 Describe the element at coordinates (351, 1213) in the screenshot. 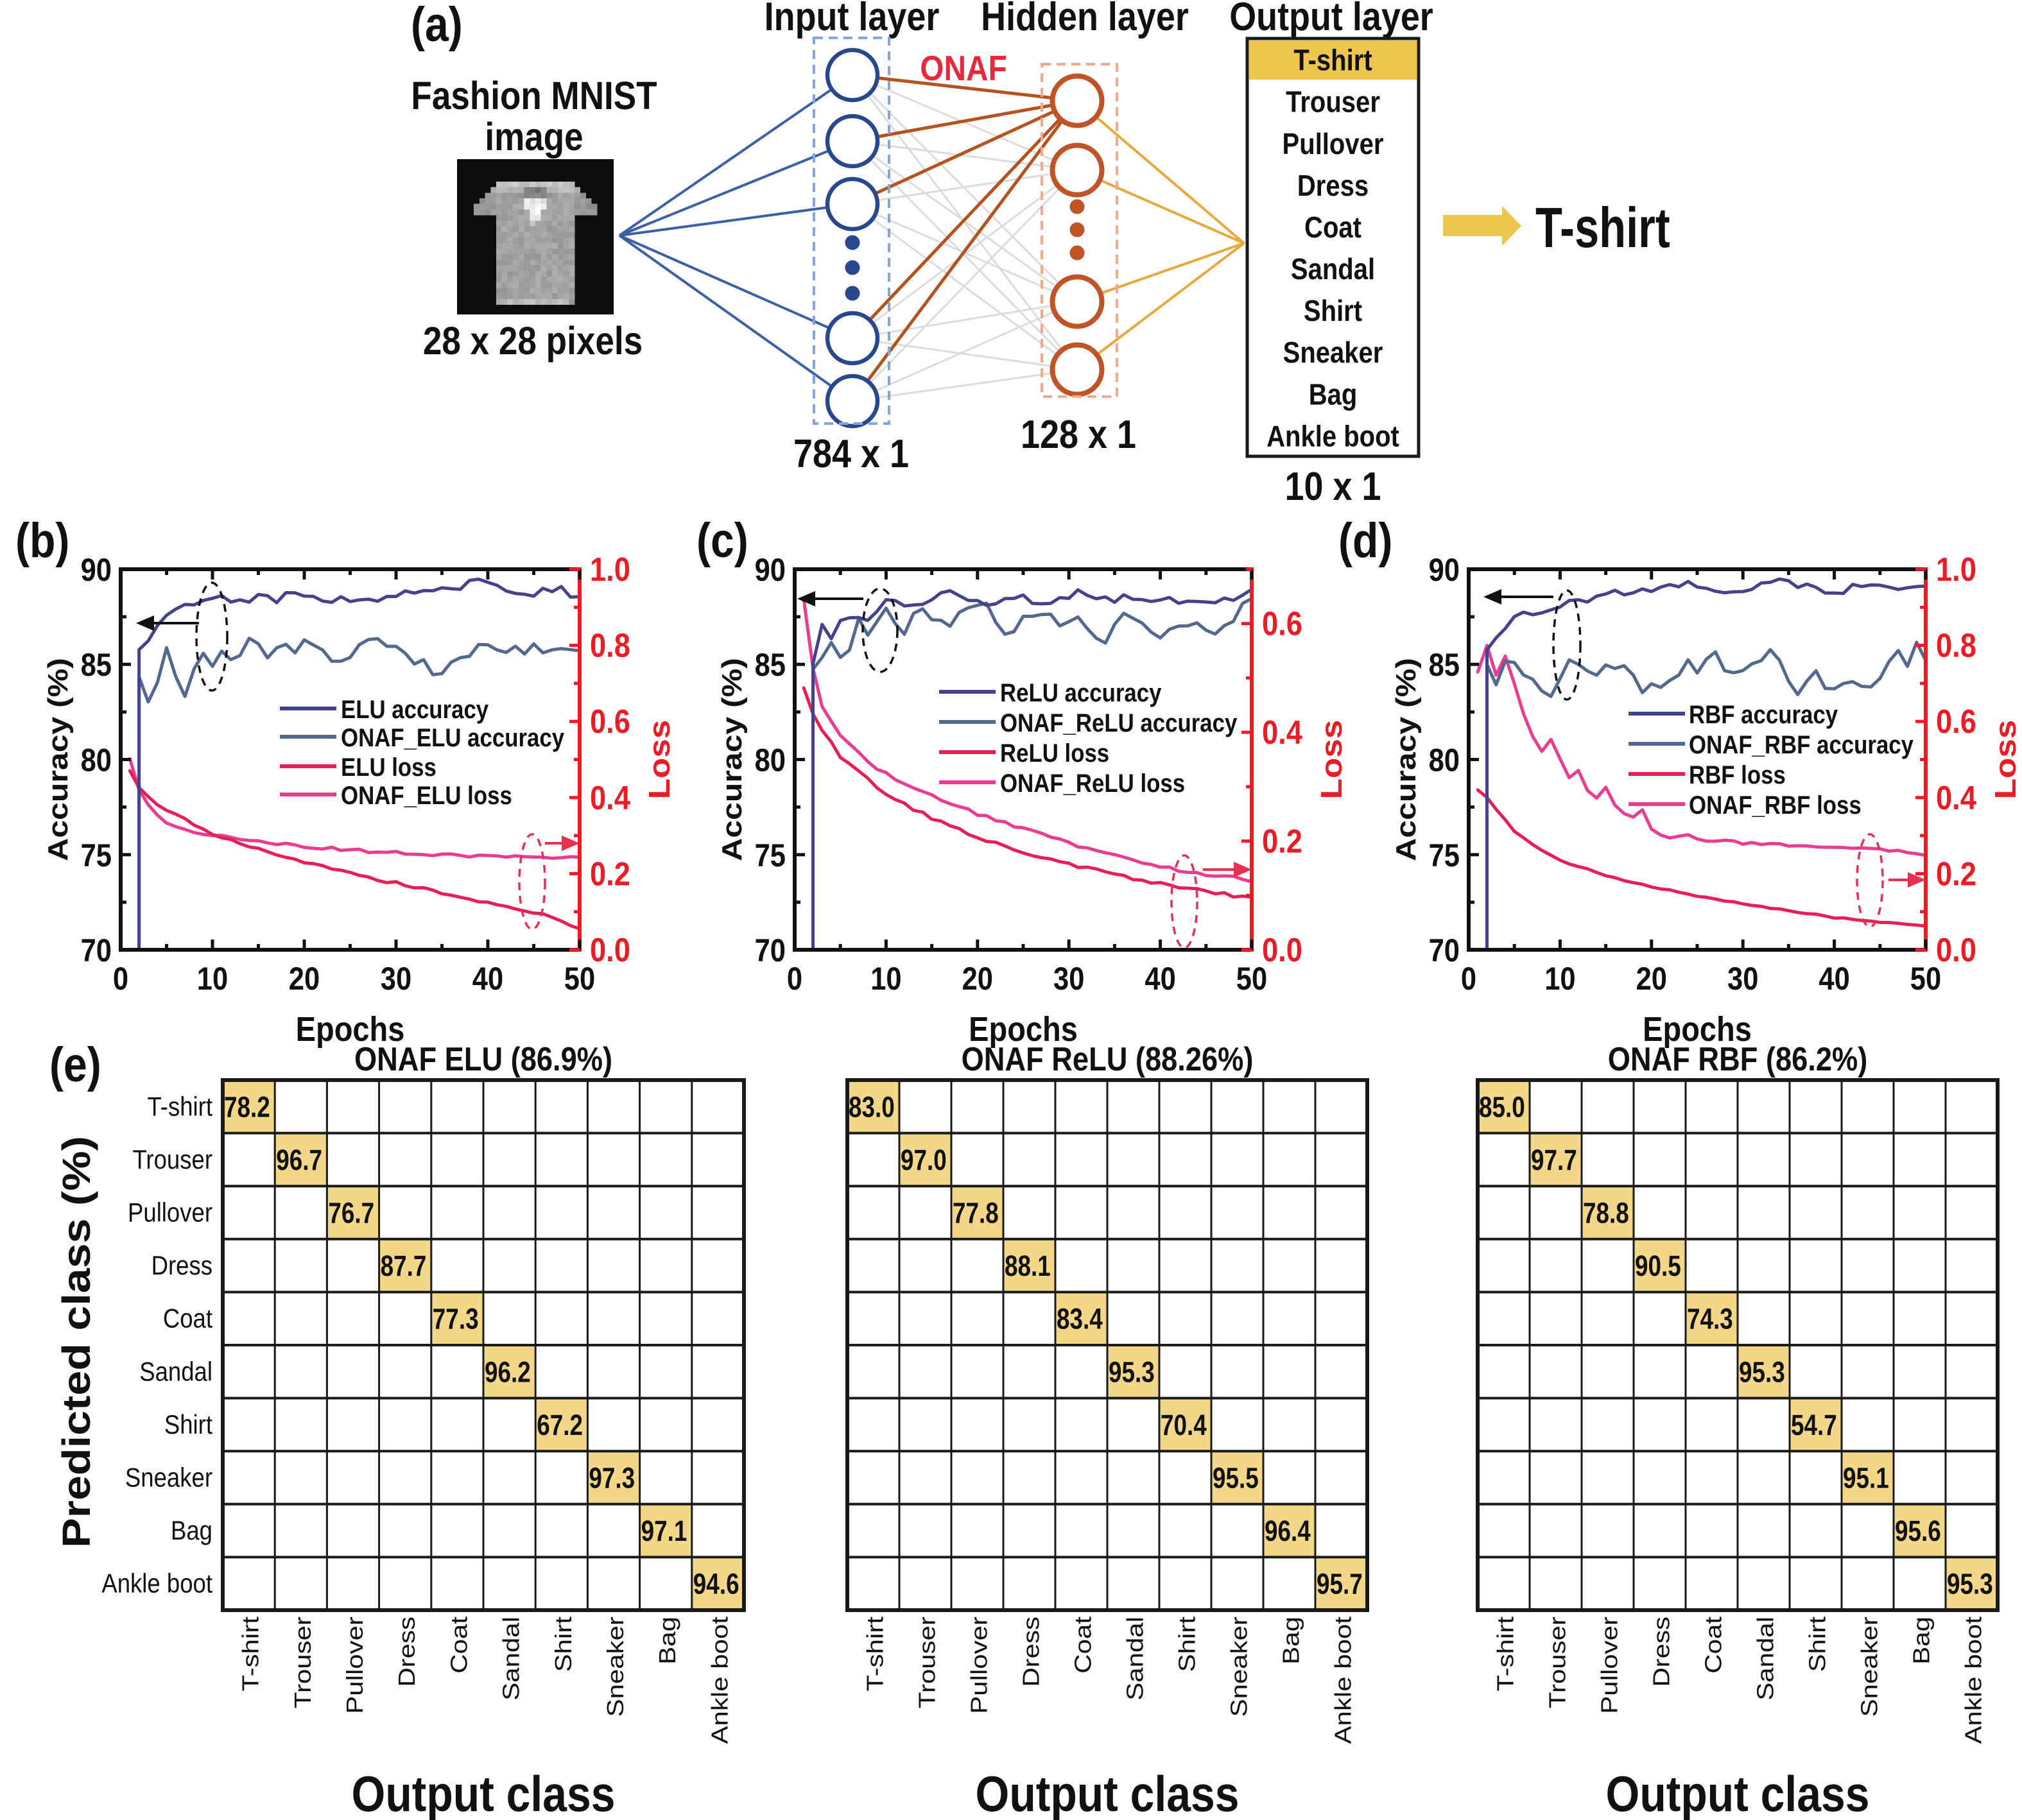

I see `svg-text: 76.7` at that location.